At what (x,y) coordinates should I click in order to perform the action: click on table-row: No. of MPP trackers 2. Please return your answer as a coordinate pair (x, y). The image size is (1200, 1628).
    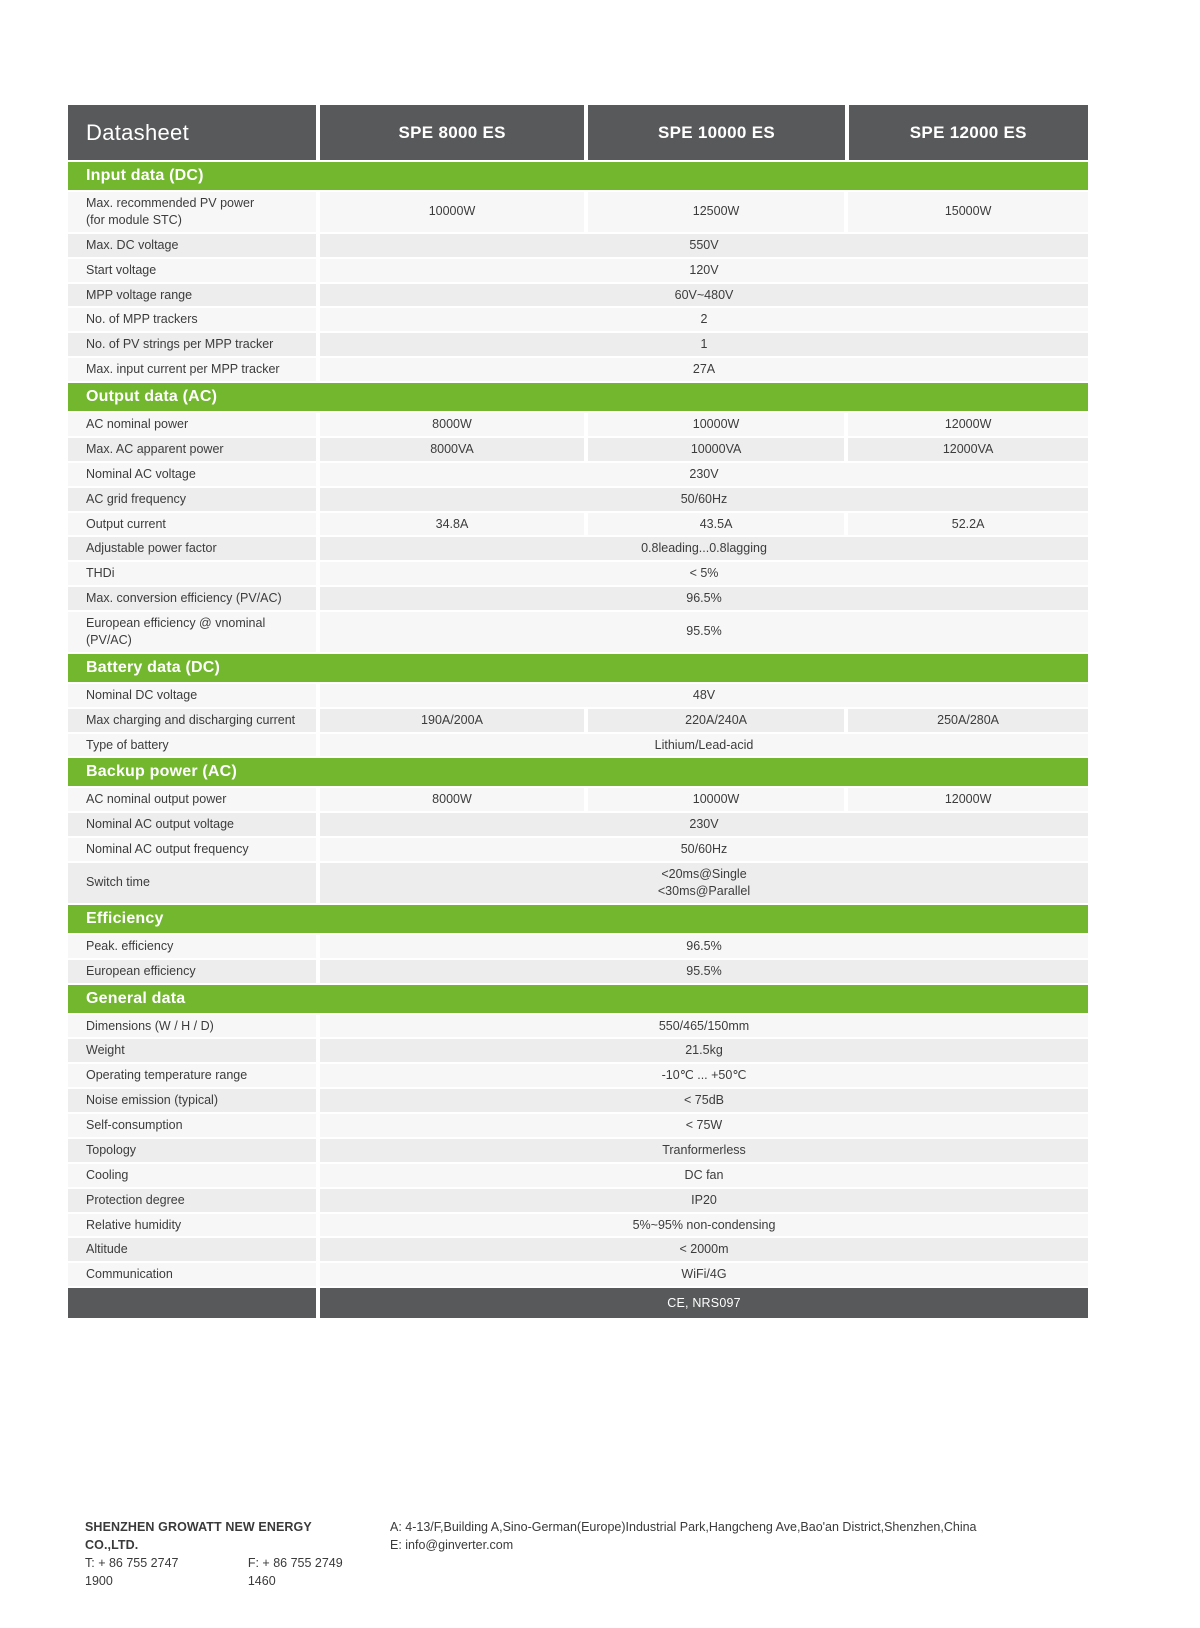
    Looking at the image, I should click on (578, 320).